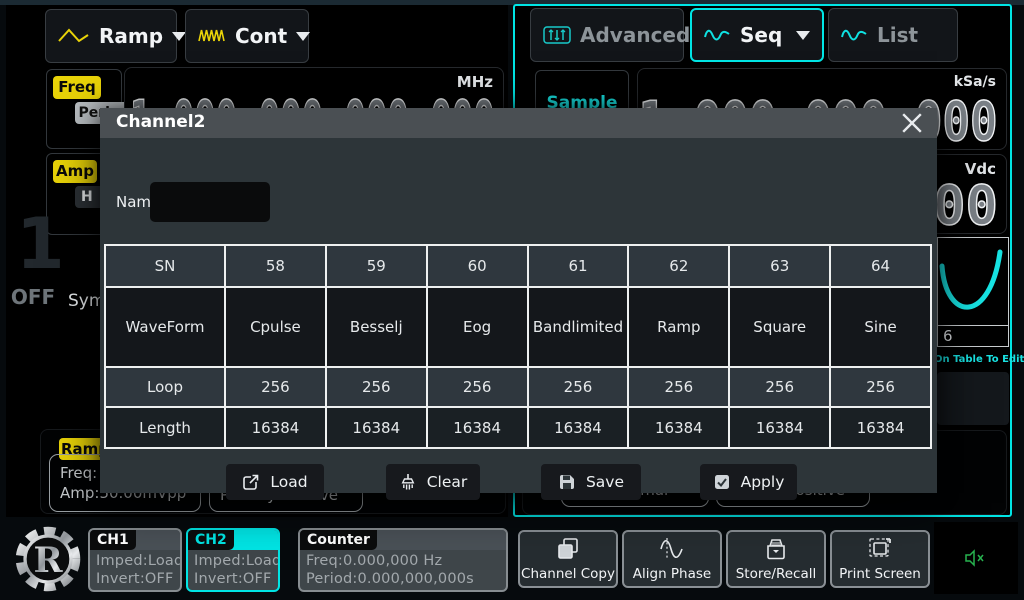 The image size is (1024, 600). I want to click on name-label: Name, so click(138, 202).